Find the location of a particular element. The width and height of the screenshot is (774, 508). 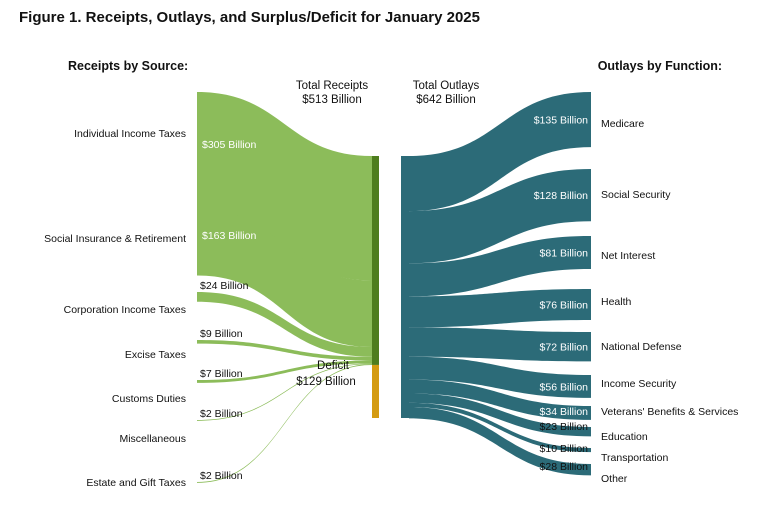

total-outlays-label: Total Outlays is located at coordinates (446, 86).